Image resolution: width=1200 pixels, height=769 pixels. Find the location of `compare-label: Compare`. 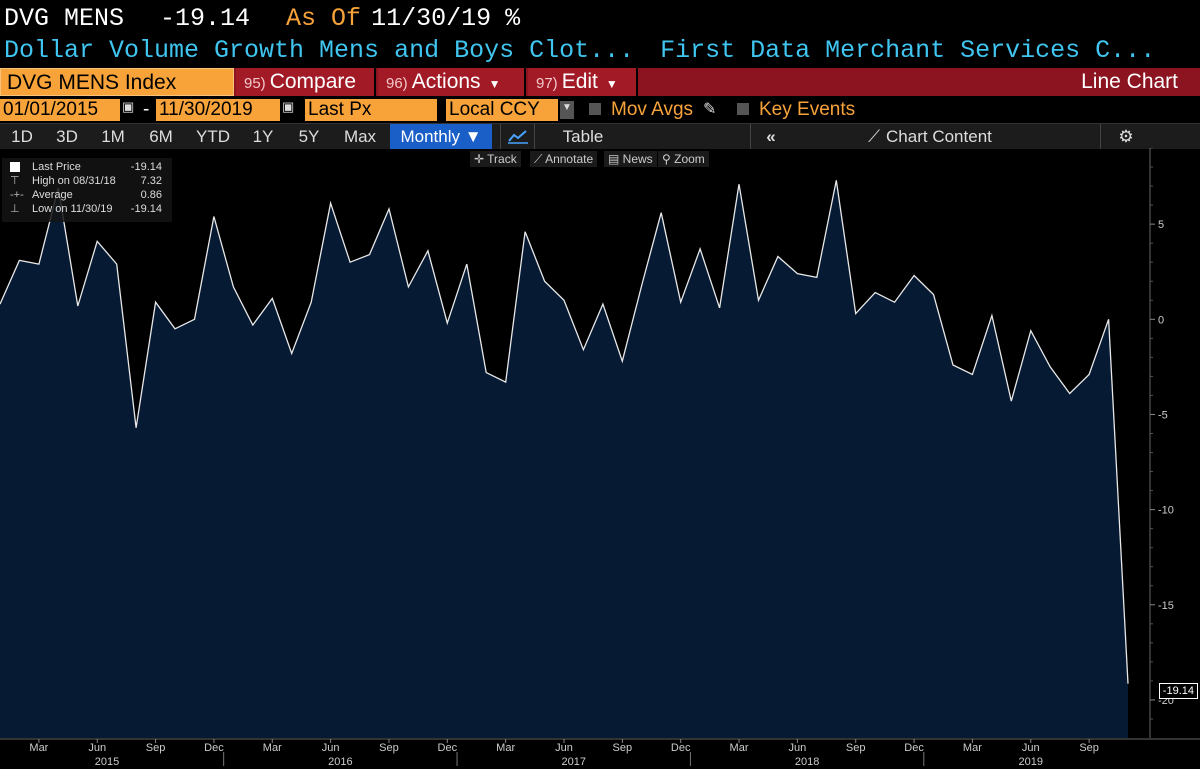

compare-label: Compare is located at coordinates (313, 81).